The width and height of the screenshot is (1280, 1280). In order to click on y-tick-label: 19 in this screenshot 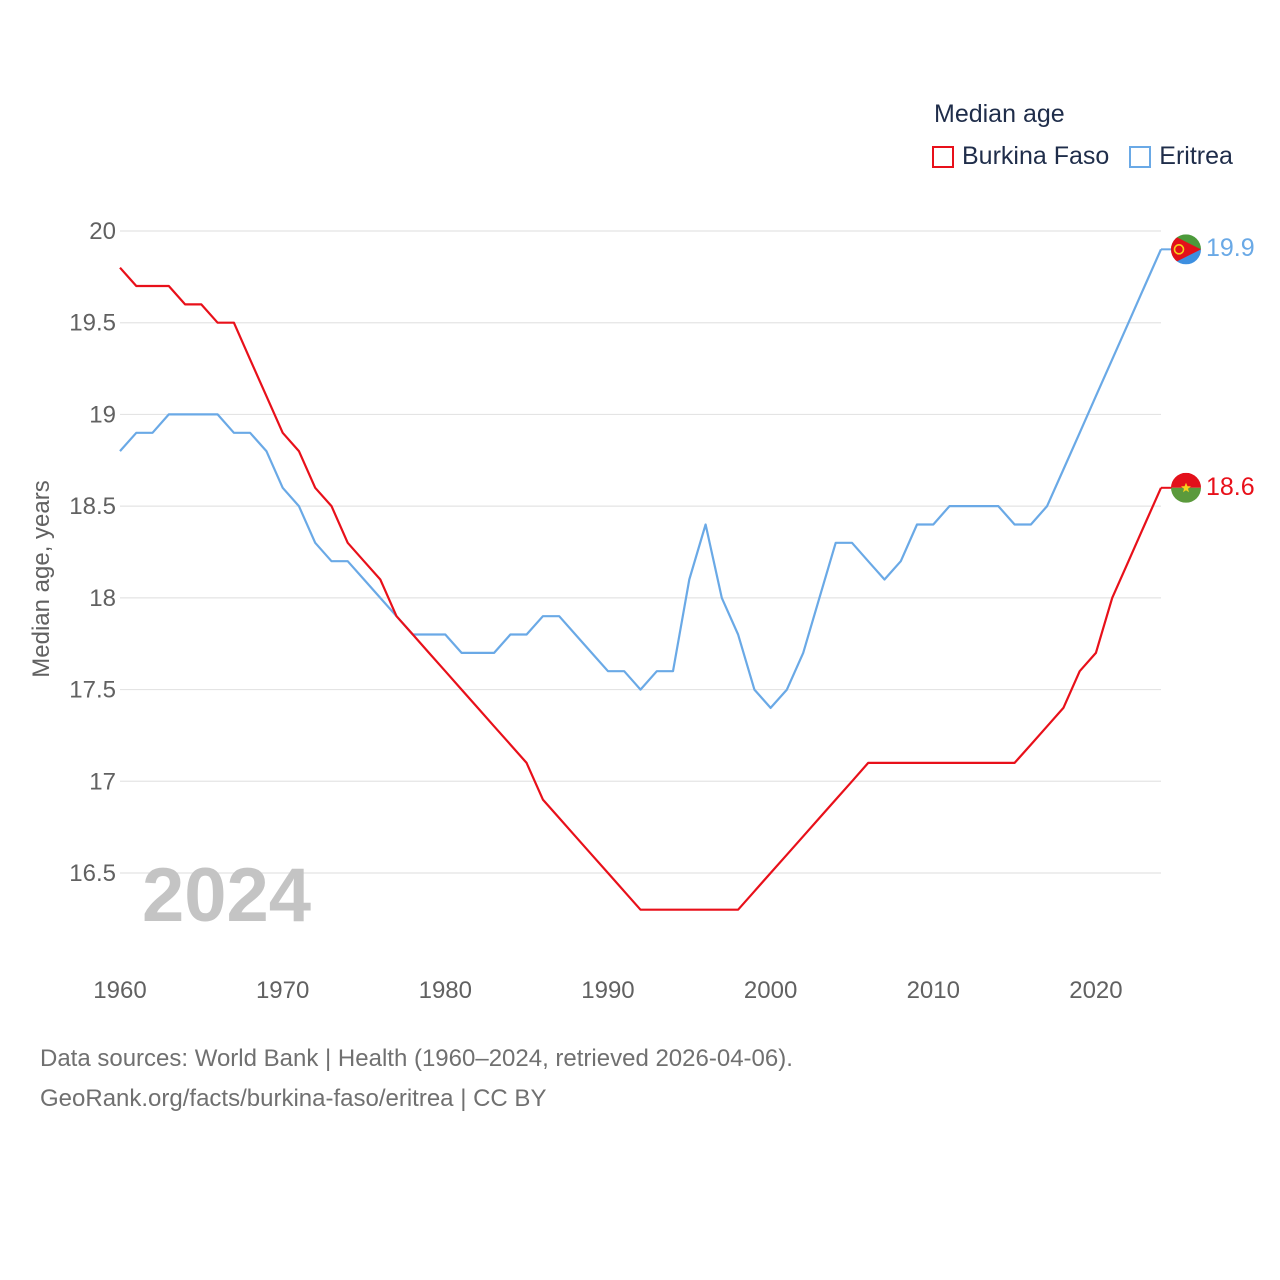, I will do `click(102, 414)`.